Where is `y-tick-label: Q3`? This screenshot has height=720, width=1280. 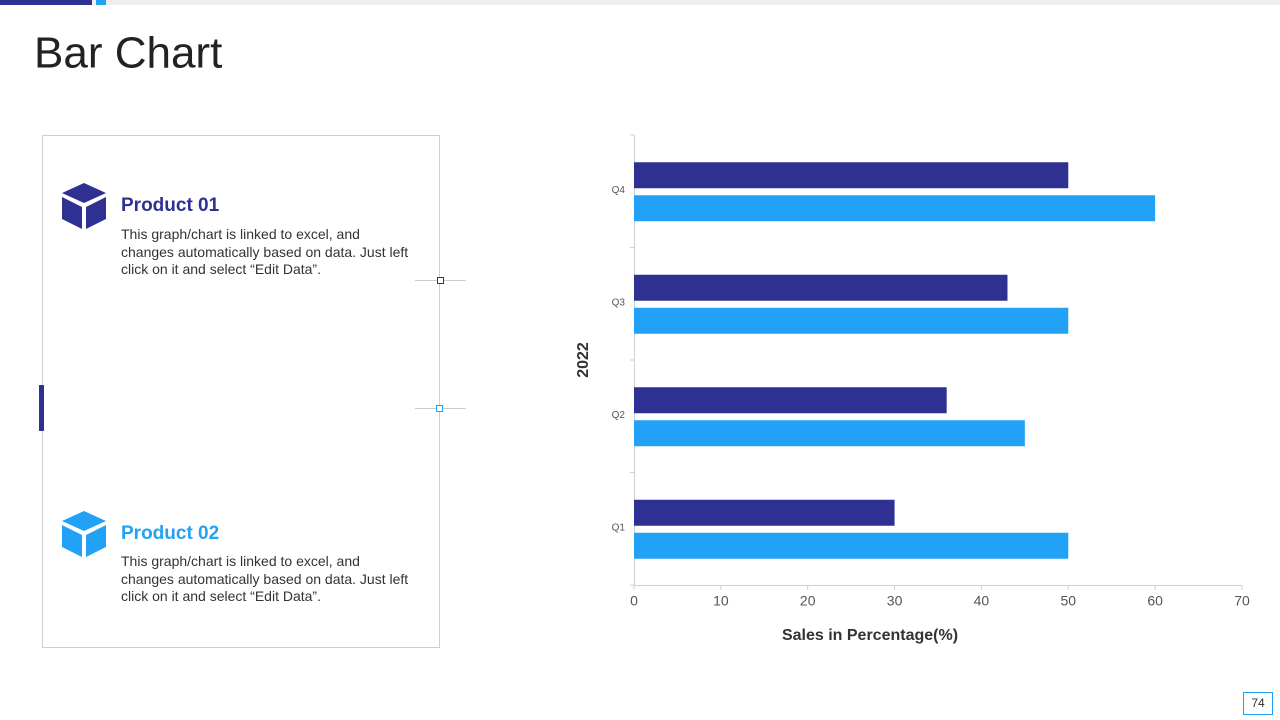
y-tick-label: Q3 is located at coordinates (619, 302).